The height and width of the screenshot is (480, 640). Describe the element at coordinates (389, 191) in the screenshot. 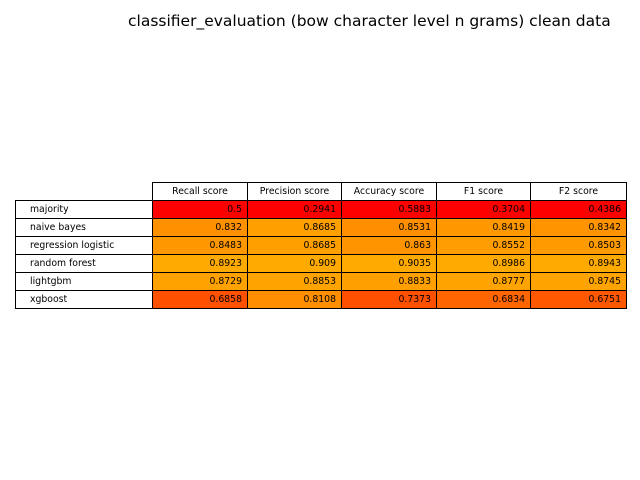

I see `column-header: Accuracy score` at that location.